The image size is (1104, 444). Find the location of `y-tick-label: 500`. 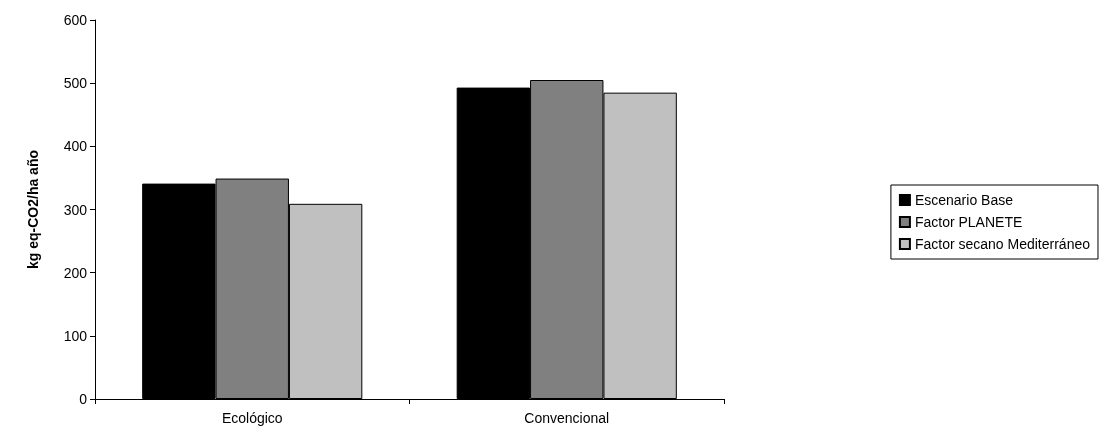

y-tick-label: 500 is located at coordinates (75, 83).